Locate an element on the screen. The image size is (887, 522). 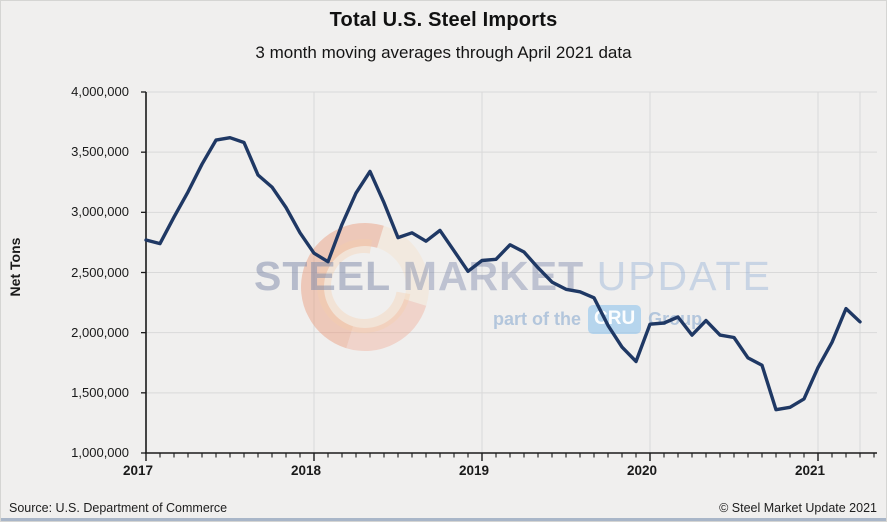
chart-title: Total U.S. Steel Imports is located at coordinates (443, 20).